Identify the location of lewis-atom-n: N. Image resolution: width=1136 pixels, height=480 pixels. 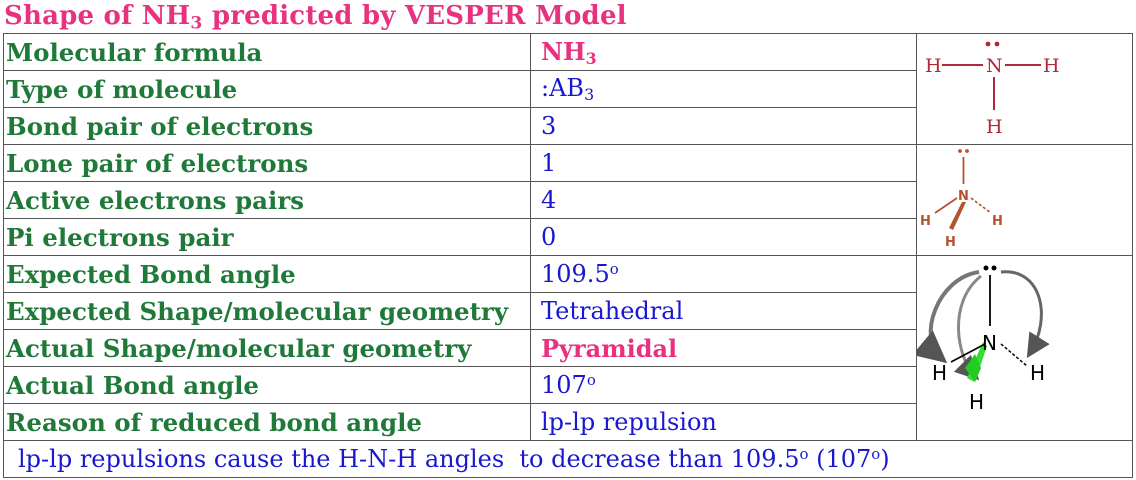
(994, 66).